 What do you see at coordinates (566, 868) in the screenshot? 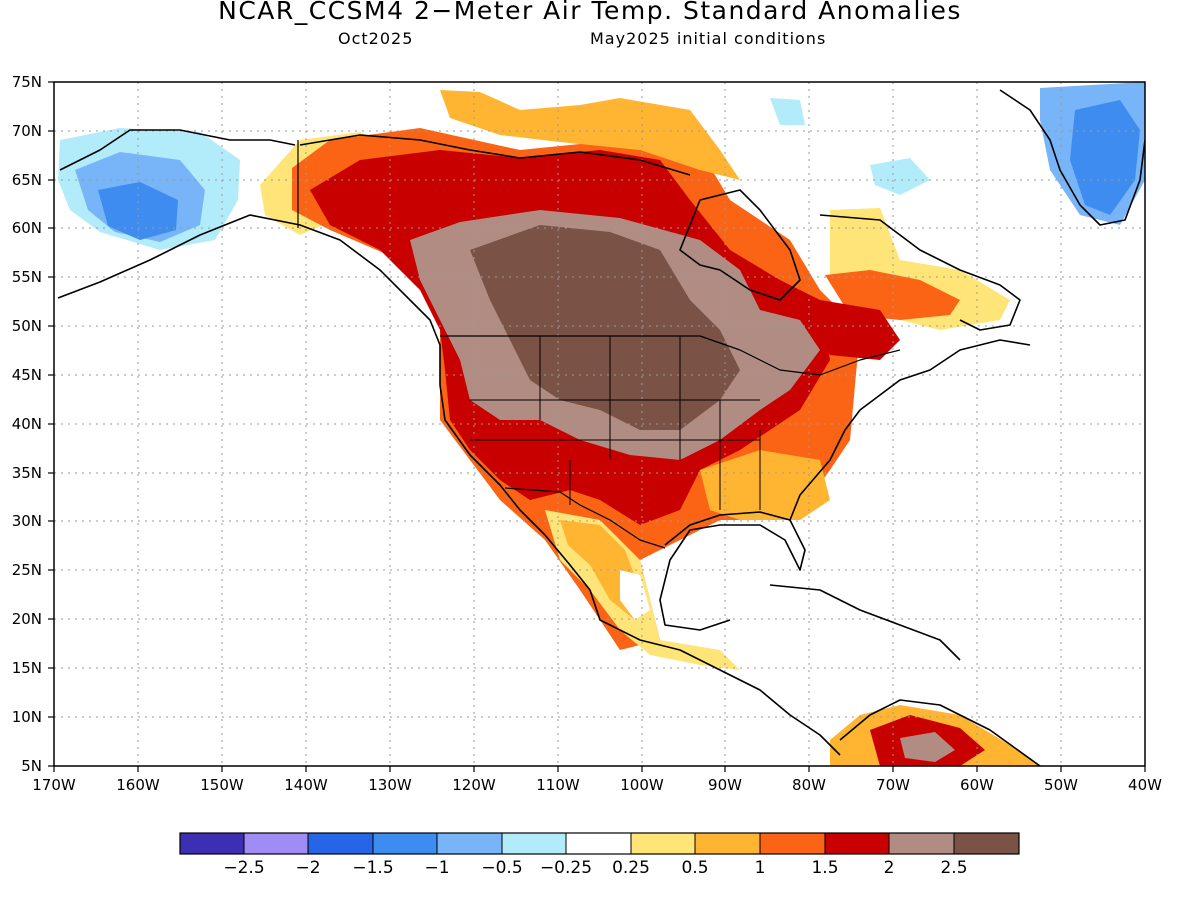
I see `colorbar-label: −0.25` at bounding box center [566, 868].